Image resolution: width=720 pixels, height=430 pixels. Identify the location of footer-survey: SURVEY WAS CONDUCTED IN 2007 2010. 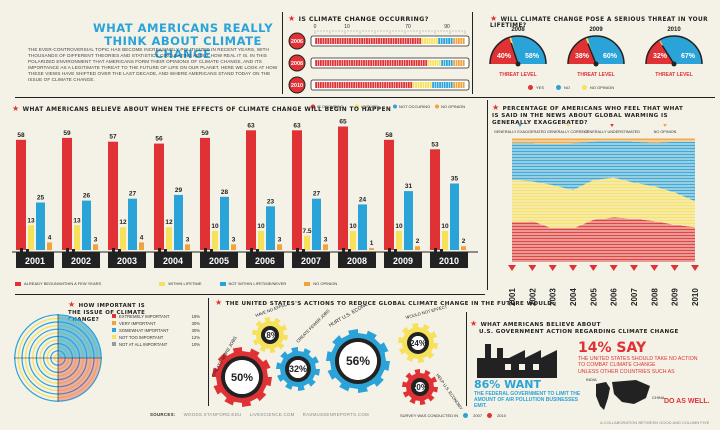
(453, 415).